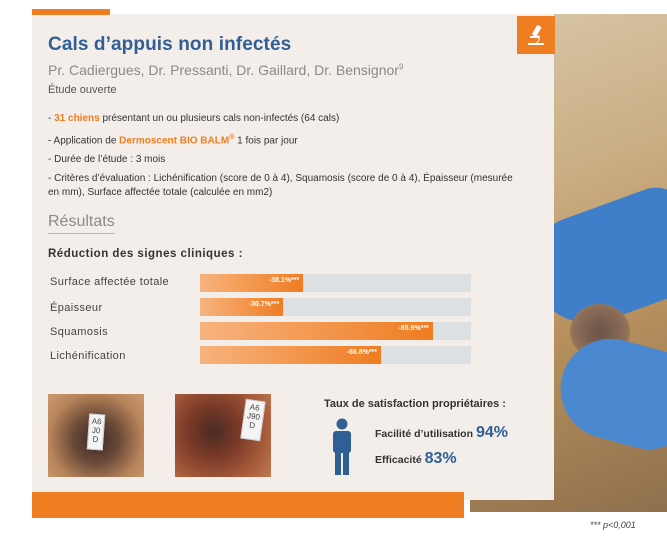 Image resolution: width=667 pixels, height=542 pixels. I want to click on page-title: Cals d’appuis non infectés, so click(170, 44).